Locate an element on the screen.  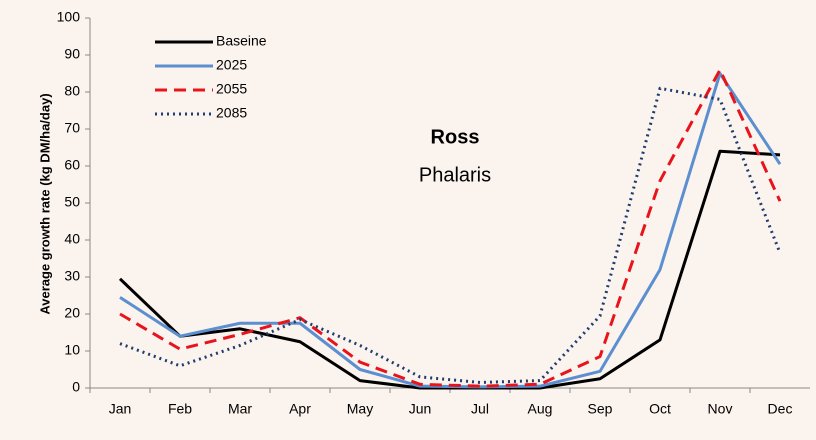
x-tick-label: Sep is located at coordinates (600, 409).